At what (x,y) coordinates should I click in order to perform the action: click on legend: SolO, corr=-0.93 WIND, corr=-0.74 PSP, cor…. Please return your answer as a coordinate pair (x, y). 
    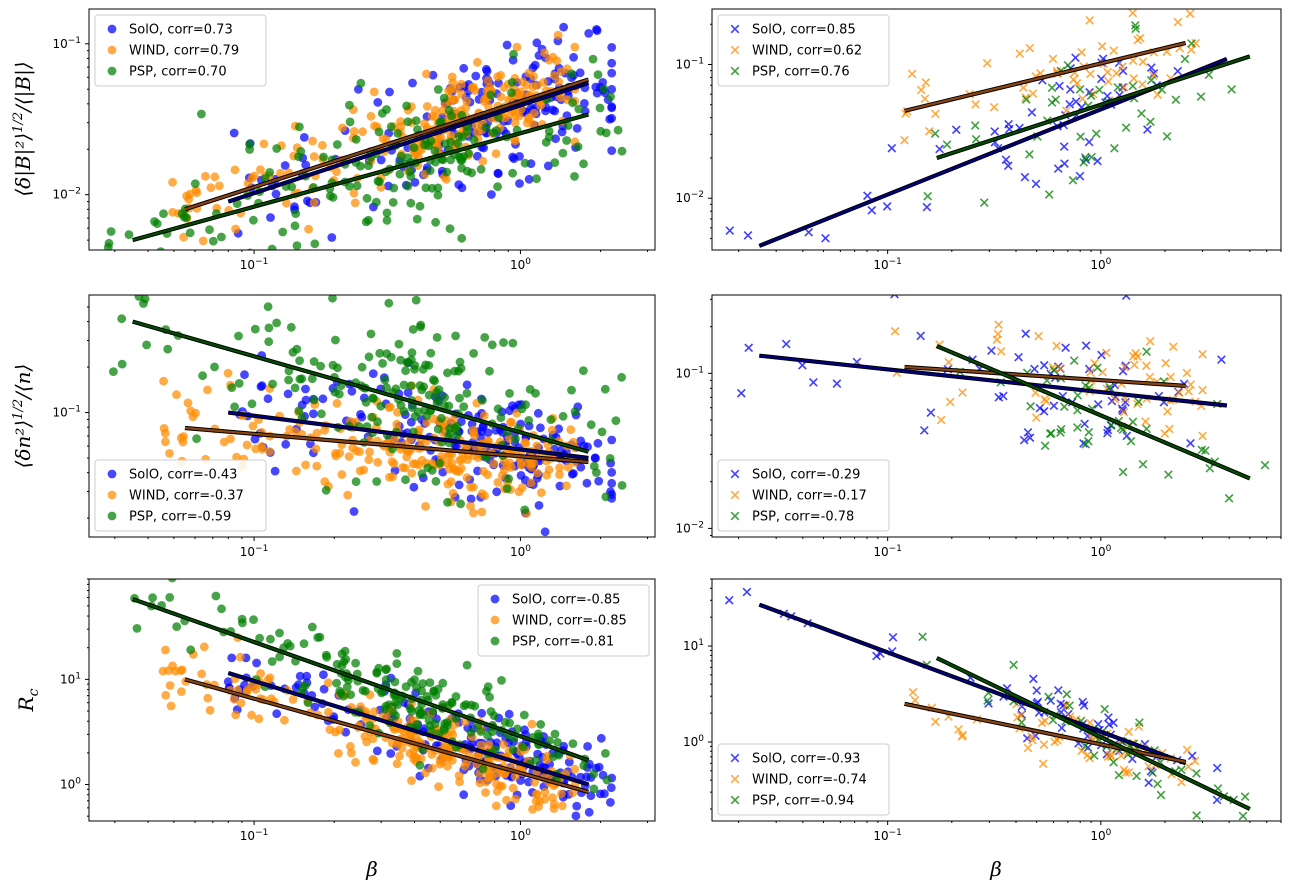
    Looking at the image, I should click on (803, 779).